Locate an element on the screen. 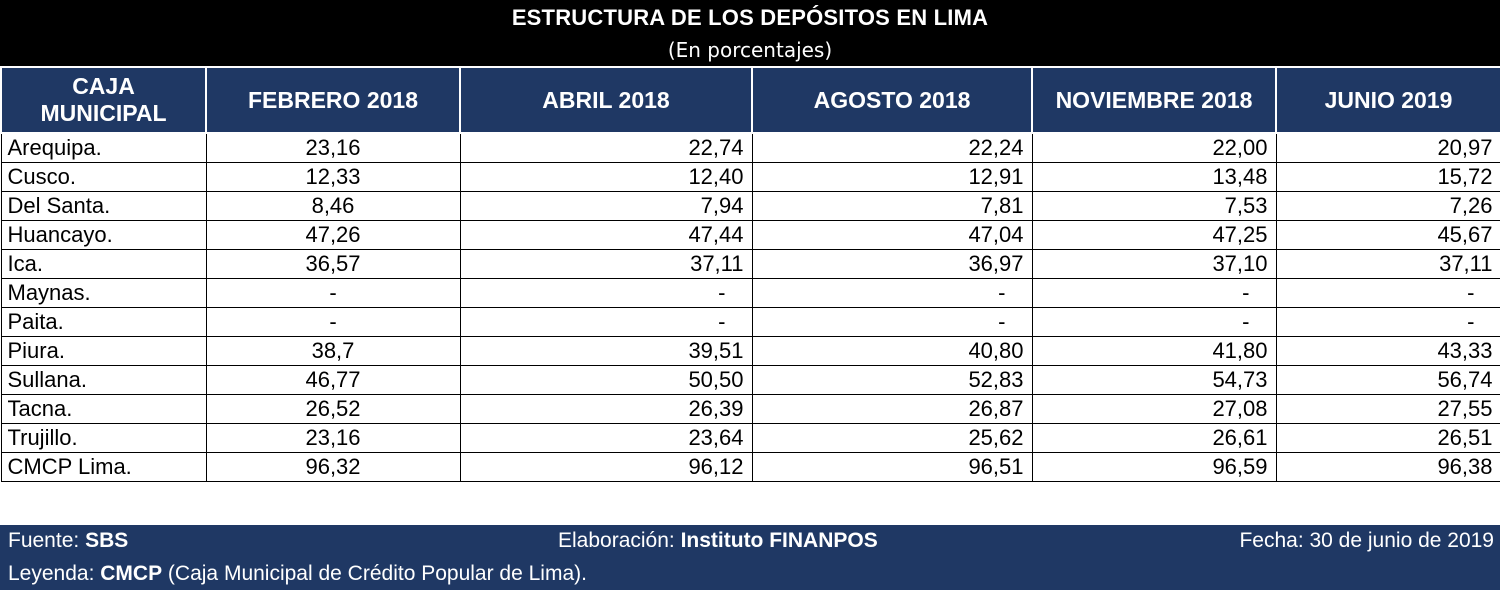 This screenshot has height=590, width=1500. table-row: Tacna. 26,52 26,39 26,87 27,08 27,55 is located at coordinates (750, 409).